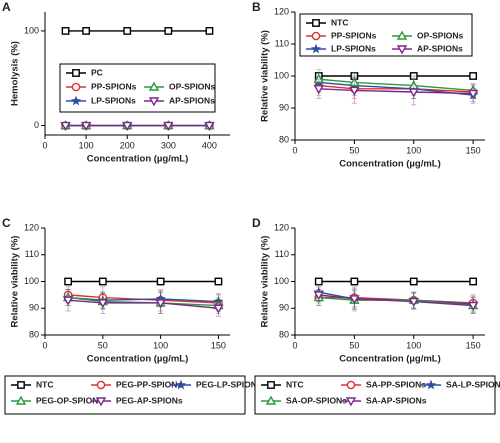 Image resolution: width=500 pixels, height=443 pixels. I want to click on panel-label: B, so click(256, 7).